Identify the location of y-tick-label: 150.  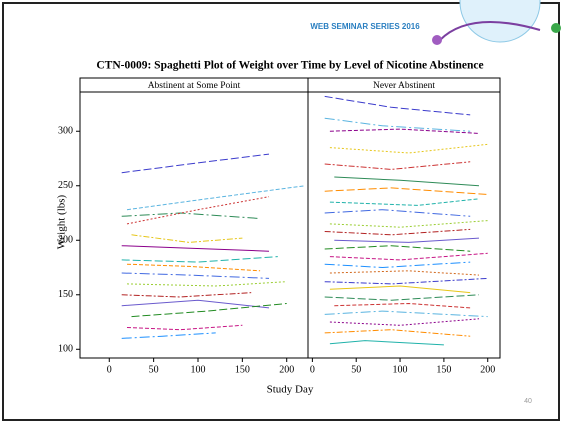
(65, 294).